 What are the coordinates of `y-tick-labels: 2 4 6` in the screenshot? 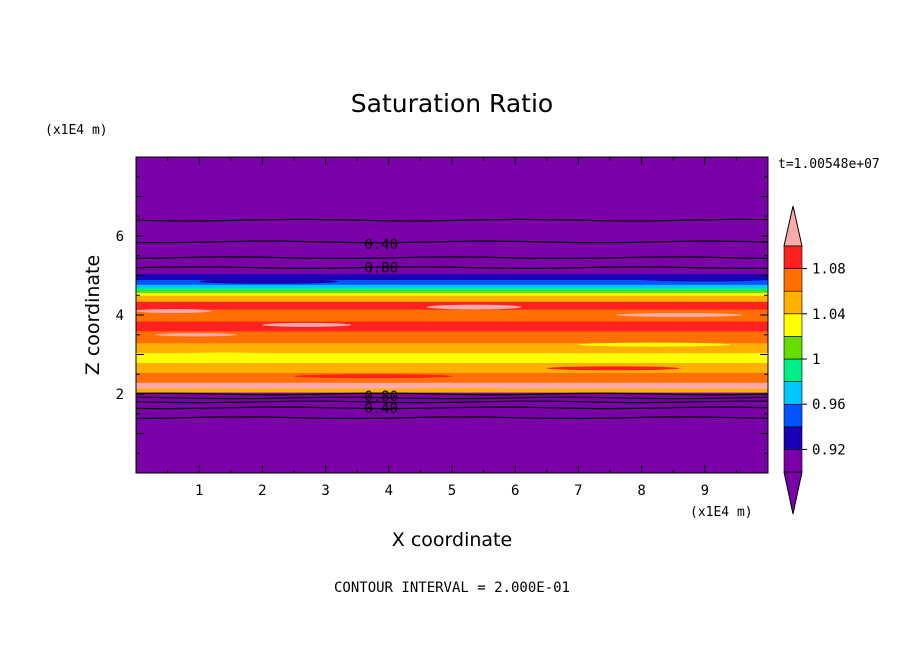 It's located at (120, 316).